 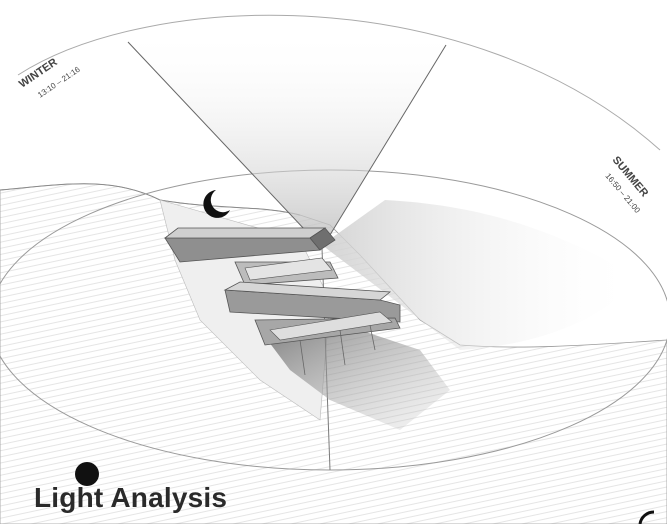 What do you see at coordinates (481, 275) in the screenshot?
I see `summer-light-band` at bounding box center [481, 275].